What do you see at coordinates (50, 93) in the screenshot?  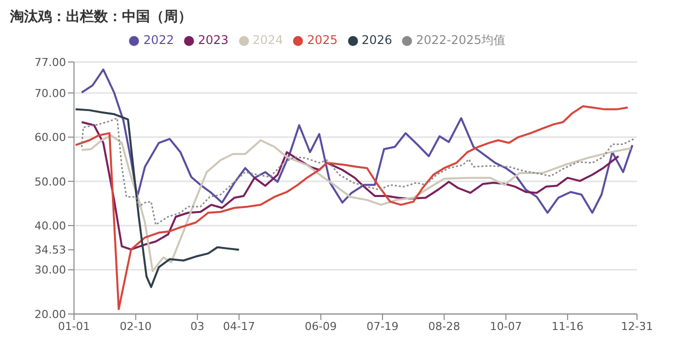 I see `y-tick-label: 70.00` at bounding box center [50, 93].